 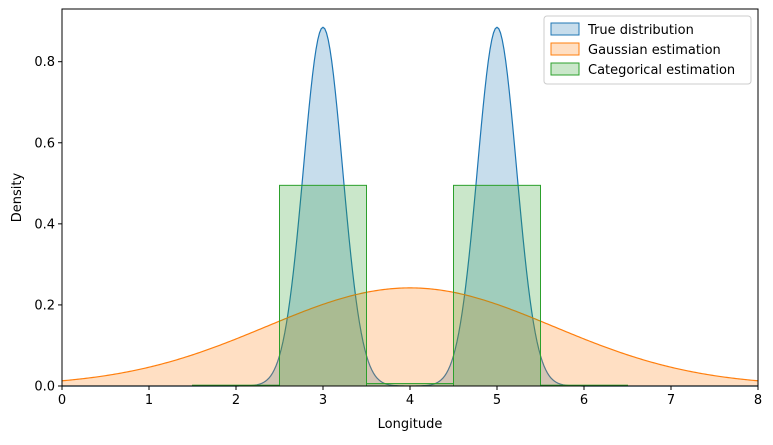 I want to click on legend-entry-1: Gaussian estimation, so click(x=654, y=50).